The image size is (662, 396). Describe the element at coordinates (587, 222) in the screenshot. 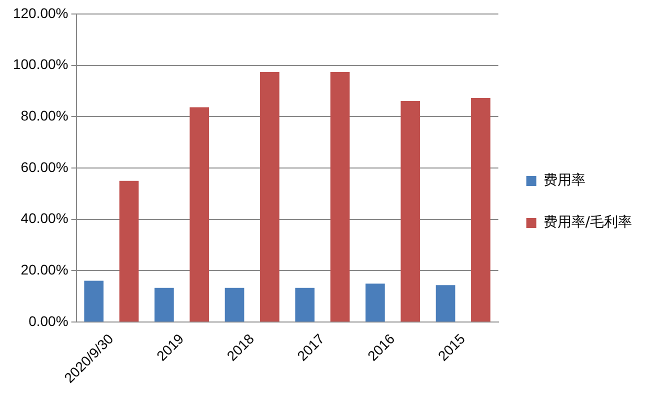

I see `legend-label: 费用率/毛利率` at that location.